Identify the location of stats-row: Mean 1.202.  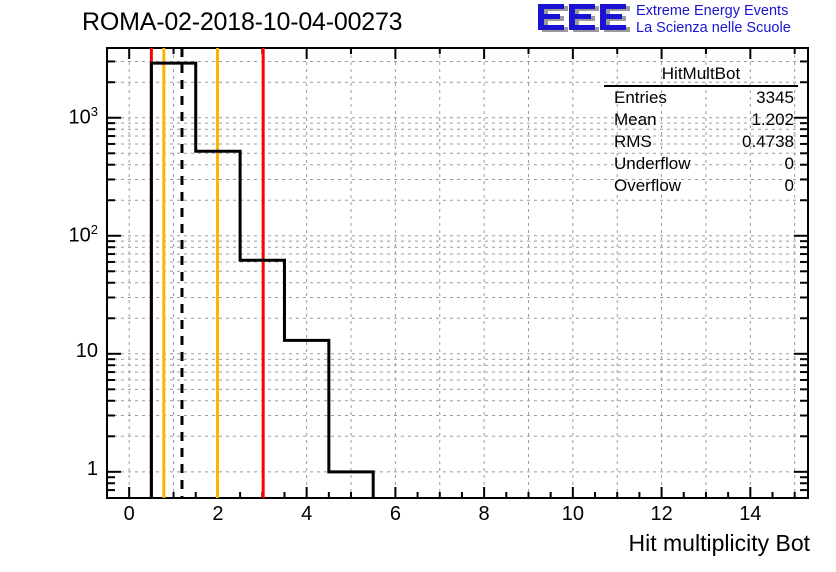
(701, 120).